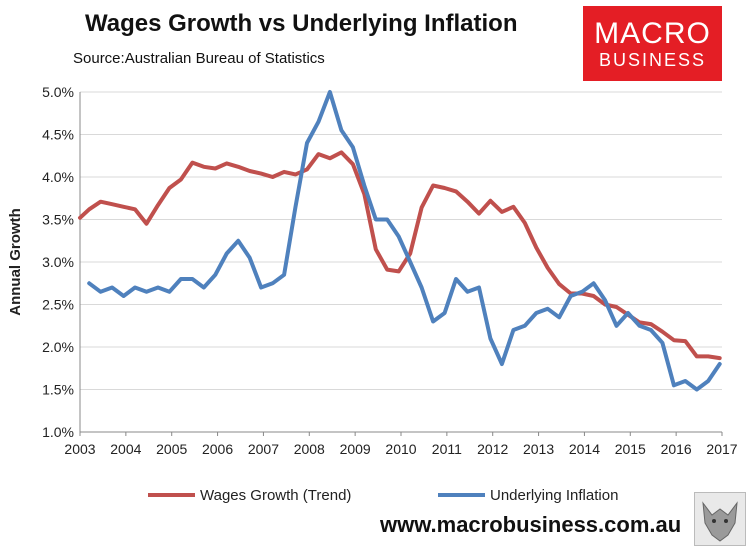 Image resolution: width=752 pixels, height=550 pixels. I want to click on macrobusiness-logo: MACRO BUSINESS, so click(652, 43).